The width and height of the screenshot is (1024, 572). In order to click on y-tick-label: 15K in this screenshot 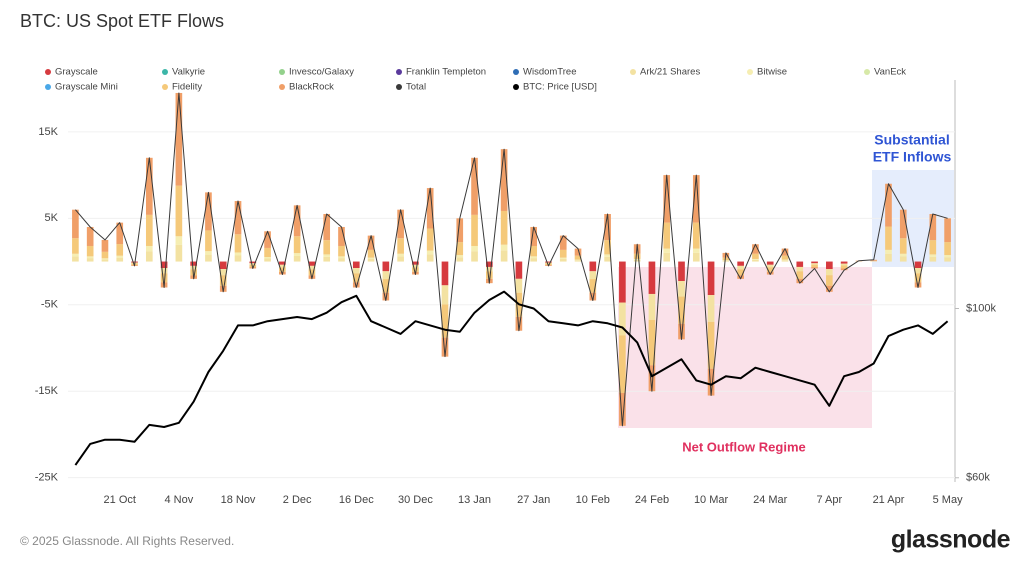, I will do `click(48, 132)`.